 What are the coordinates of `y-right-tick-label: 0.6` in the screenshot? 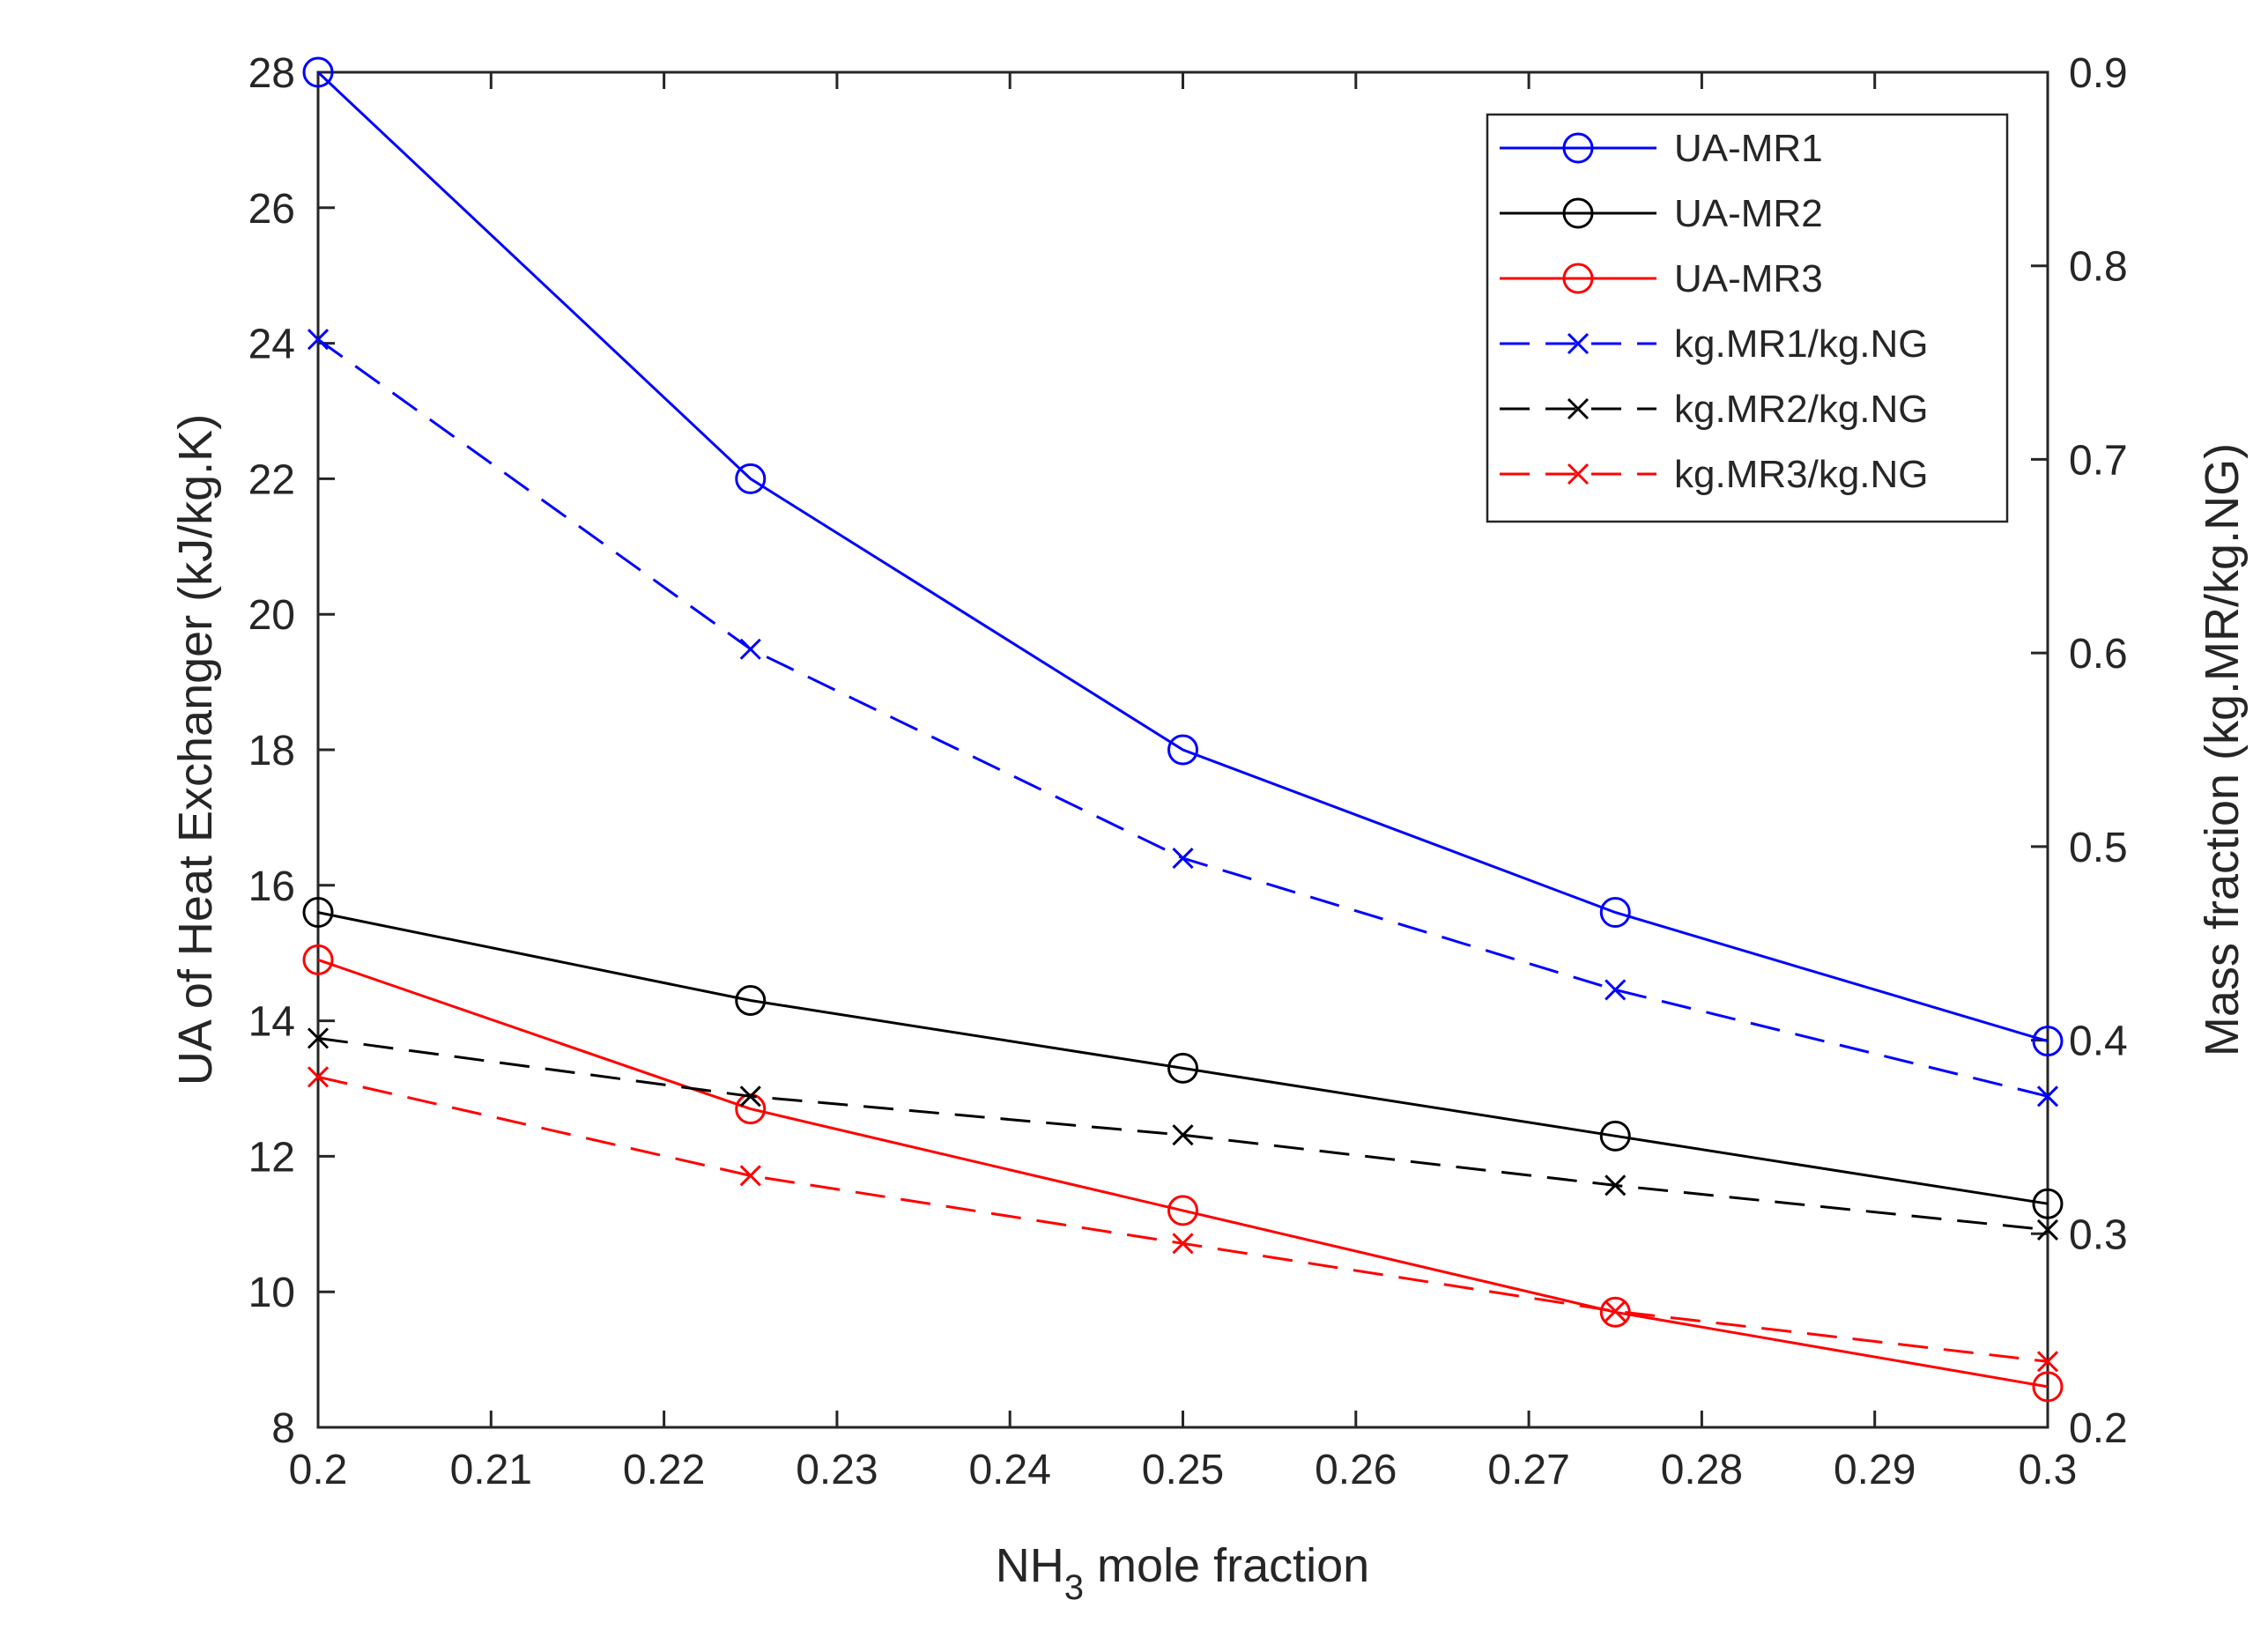 It's located at (2098, 654).